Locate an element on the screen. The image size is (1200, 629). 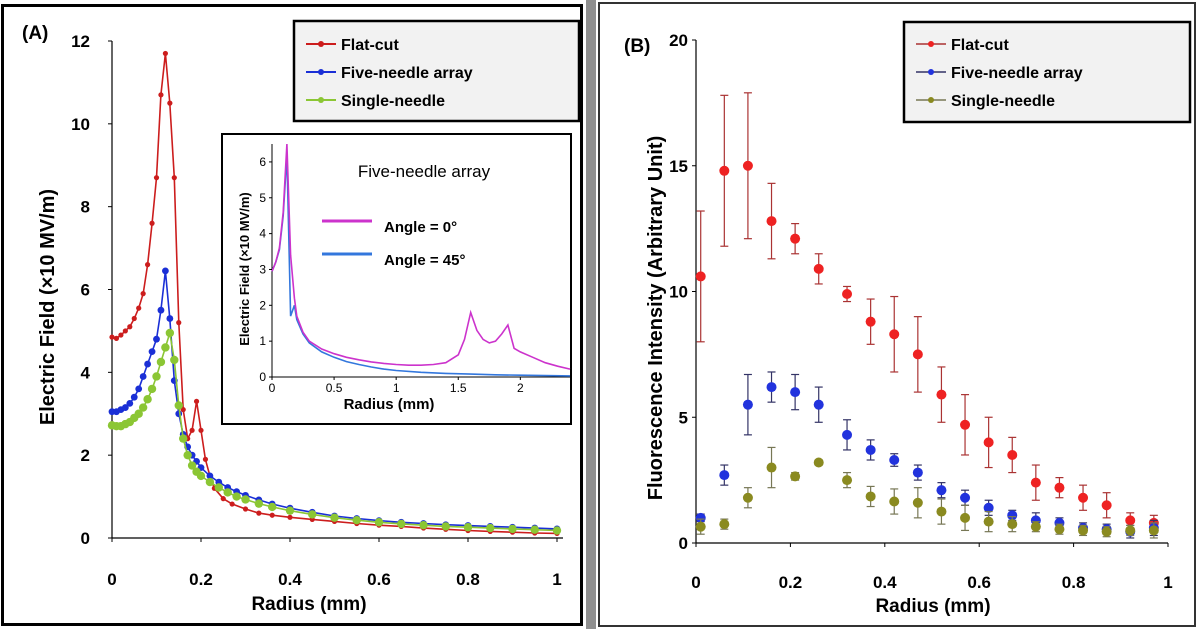
chart-a-legend-marker-flat-cut is located at coordinates (321, 44).